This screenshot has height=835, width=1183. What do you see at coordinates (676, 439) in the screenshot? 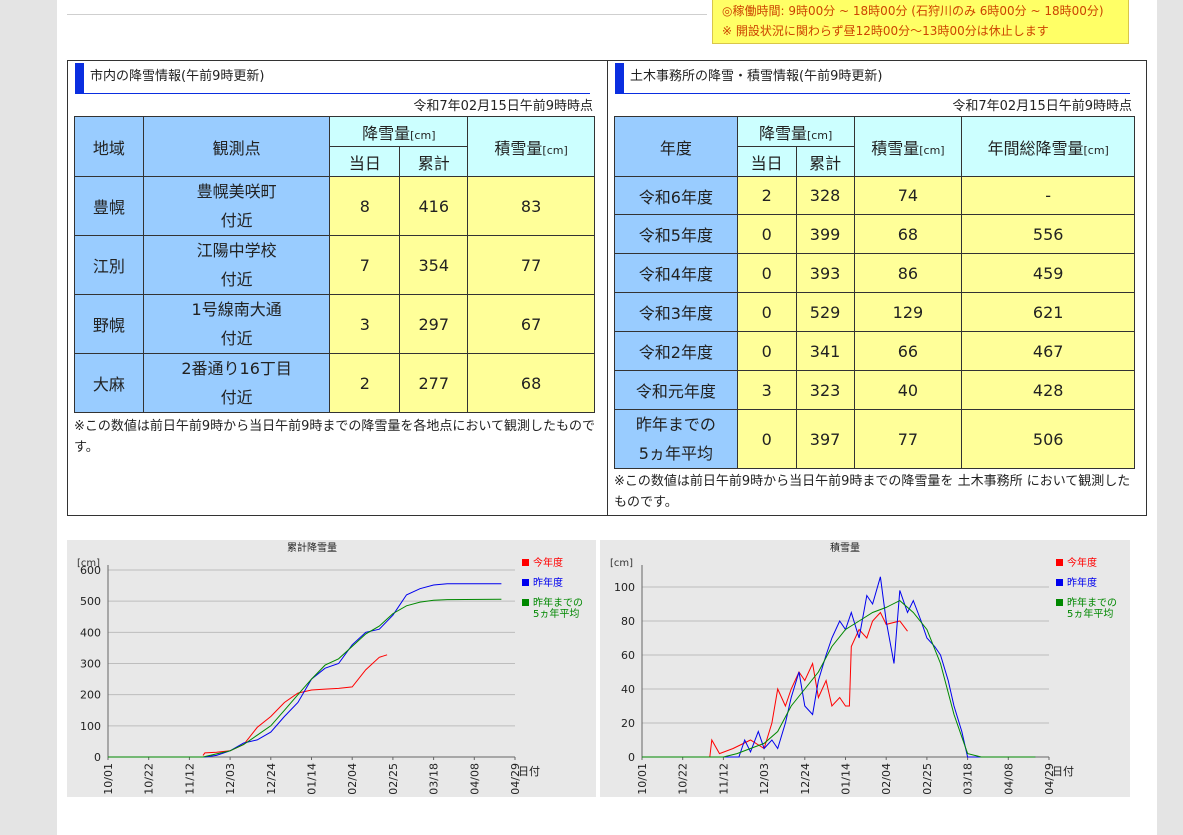
I see `year-cell: 昨年までの 5ヵ年平均` at bounding box center [676, 439].